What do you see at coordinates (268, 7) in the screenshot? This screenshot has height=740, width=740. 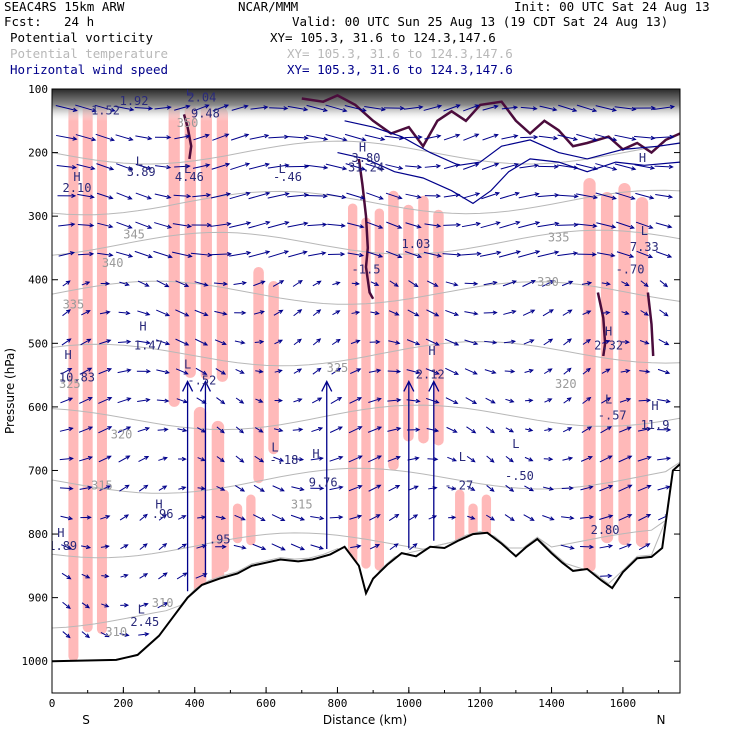 I see `center-label: NCAR/MMM` at bounding box center [268, 7].